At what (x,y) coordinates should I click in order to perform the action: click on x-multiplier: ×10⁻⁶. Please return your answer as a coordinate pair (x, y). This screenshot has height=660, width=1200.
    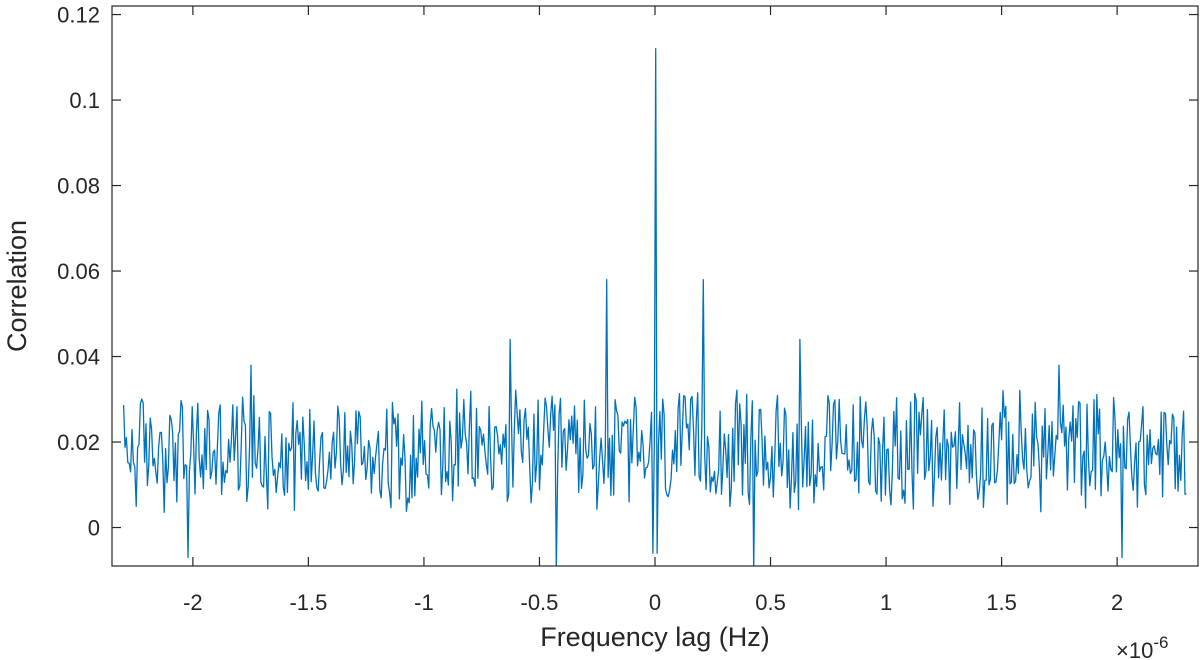
    Looking at the image, I should click on (1142, 646).